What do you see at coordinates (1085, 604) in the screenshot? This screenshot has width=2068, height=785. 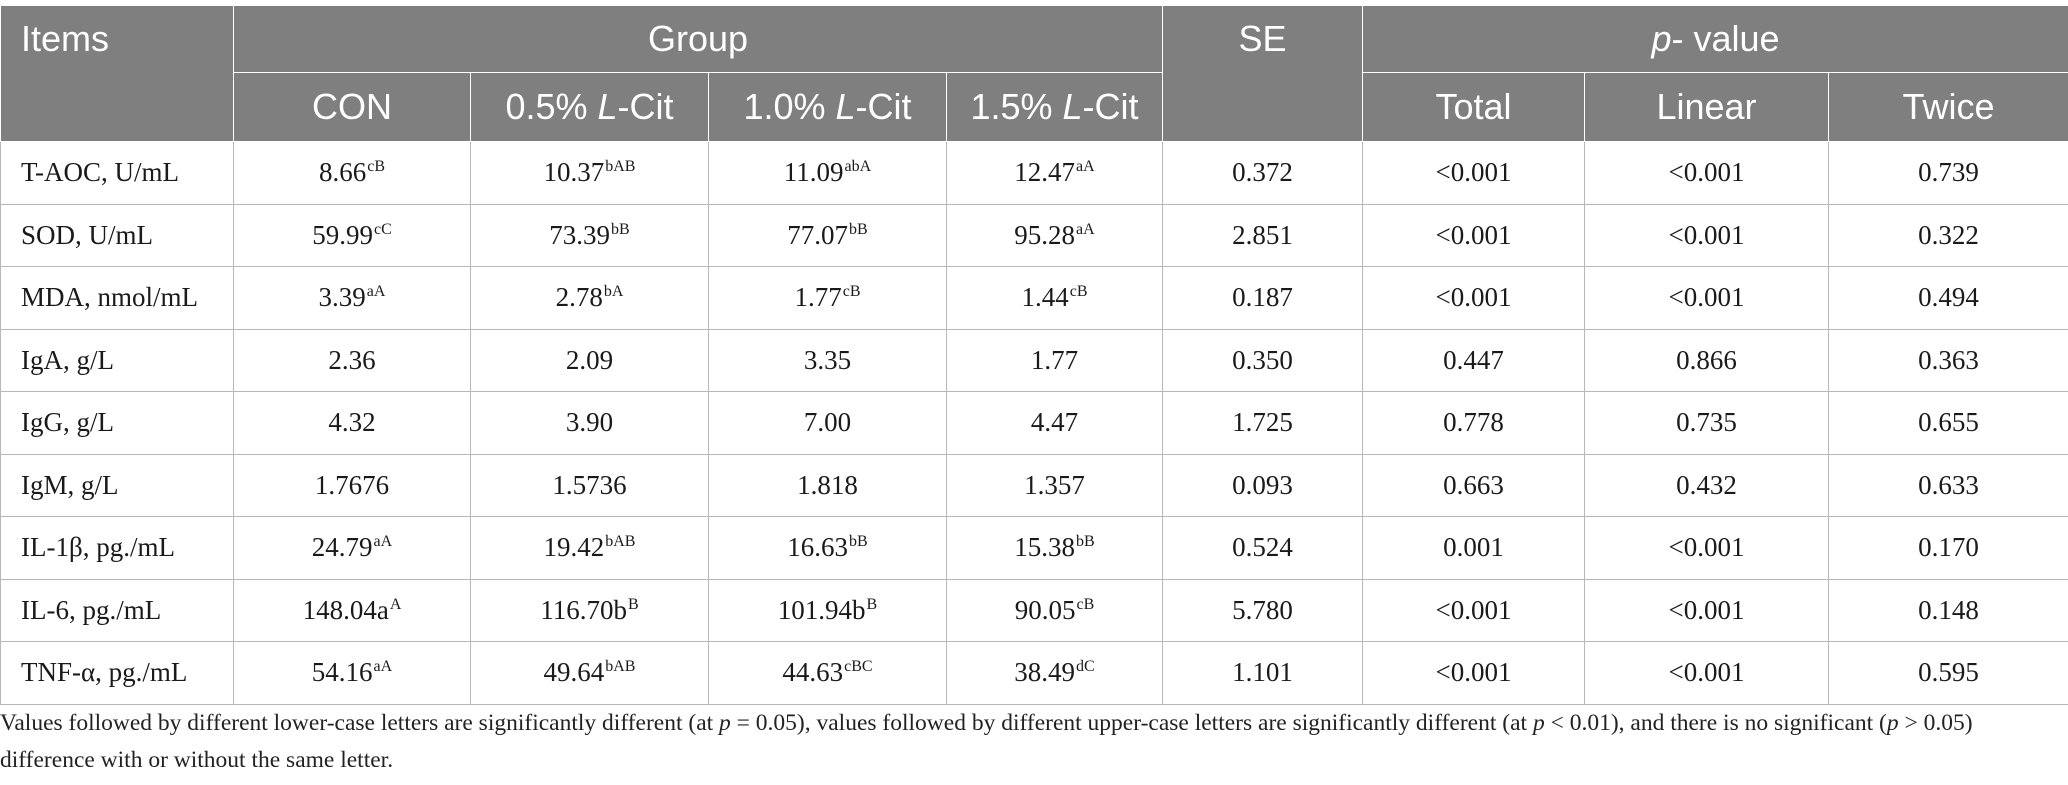 I see `significance-letters: cB` at bounding box center [1085, 604].